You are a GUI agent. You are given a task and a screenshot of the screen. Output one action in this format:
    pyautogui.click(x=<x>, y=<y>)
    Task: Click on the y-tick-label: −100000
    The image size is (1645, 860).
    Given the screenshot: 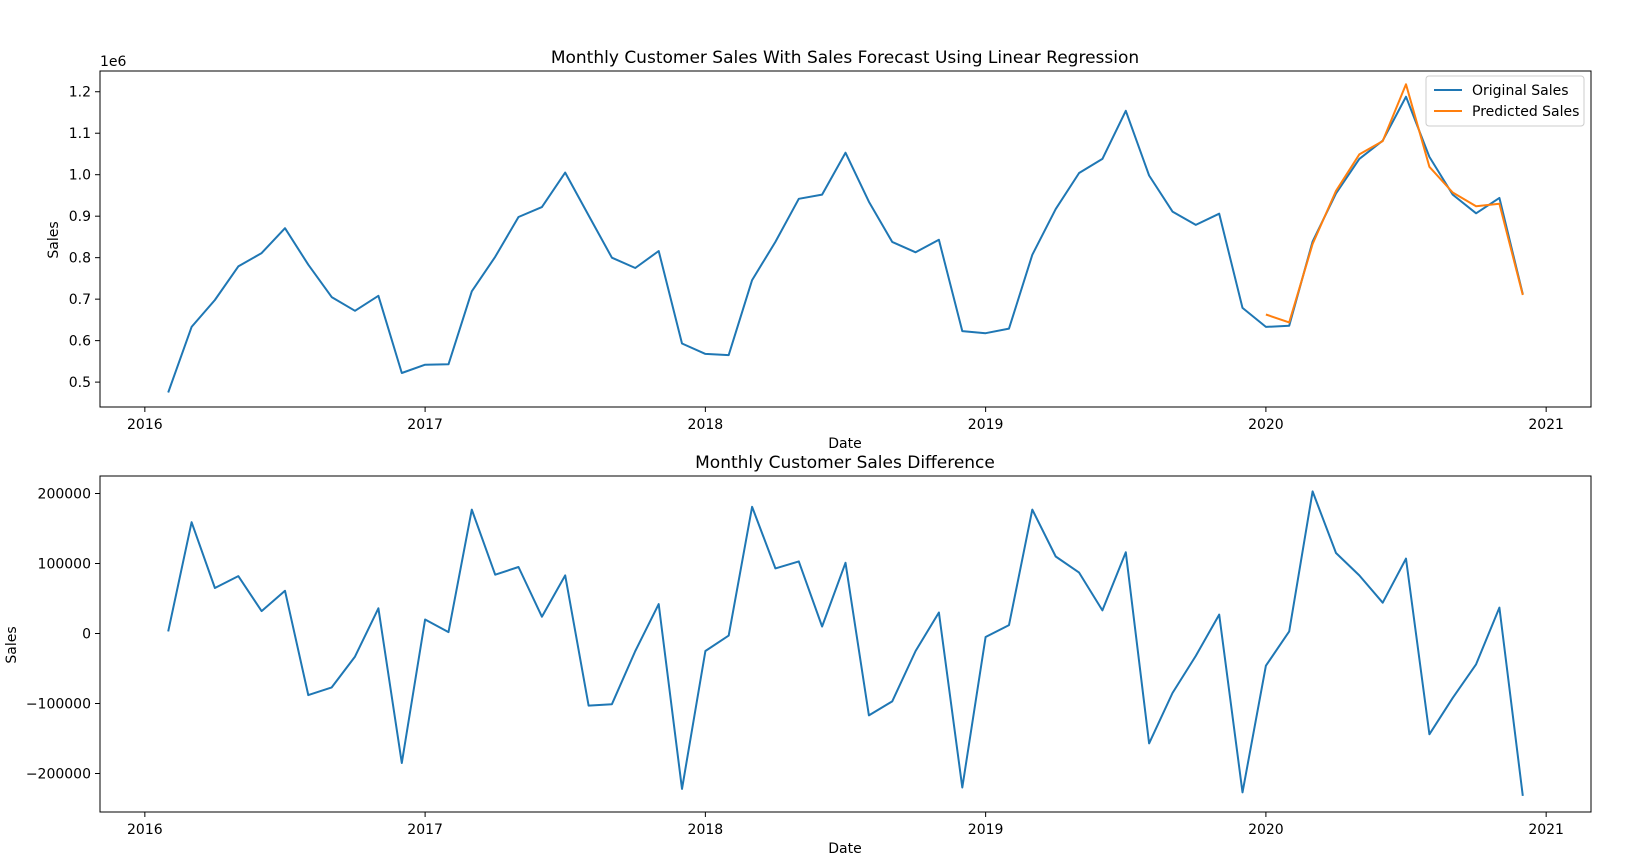 What is the action you would take?
    pyautogui.click(x=58, y=705)
    